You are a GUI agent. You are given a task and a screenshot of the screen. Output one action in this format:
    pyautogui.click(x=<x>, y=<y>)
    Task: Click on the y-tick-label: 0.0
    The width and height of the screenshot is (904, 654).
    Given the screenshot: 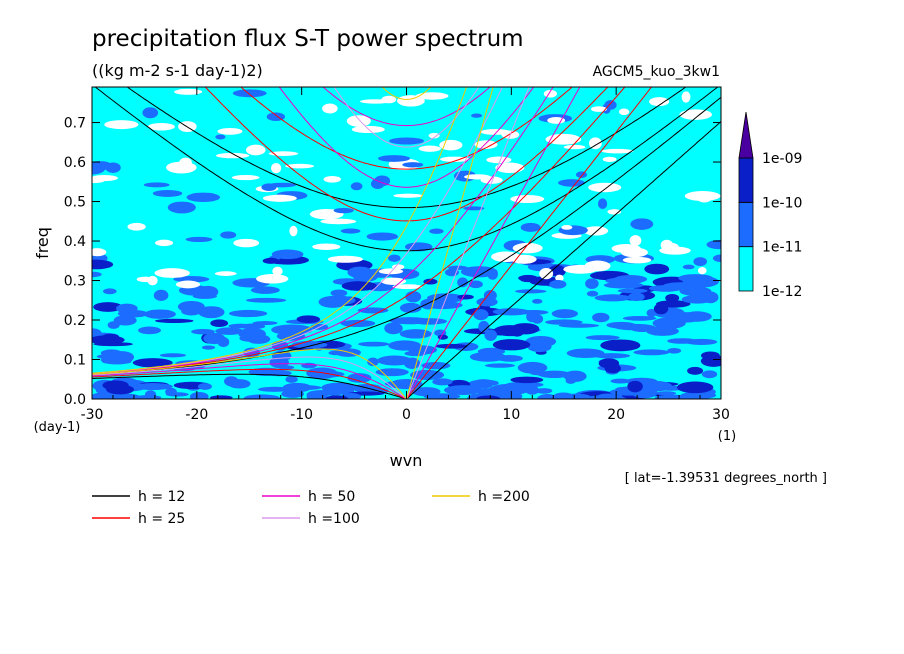 What is the action you would take?
    pyautogui.click(x=75, y=400)
    